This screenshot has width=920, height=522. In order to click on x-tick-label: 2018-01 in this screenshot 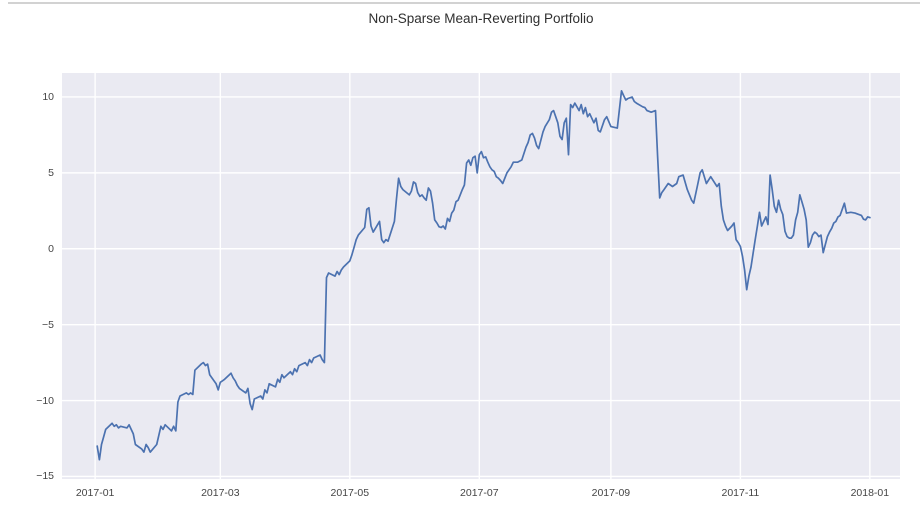, I will do `click(870, 493)`.